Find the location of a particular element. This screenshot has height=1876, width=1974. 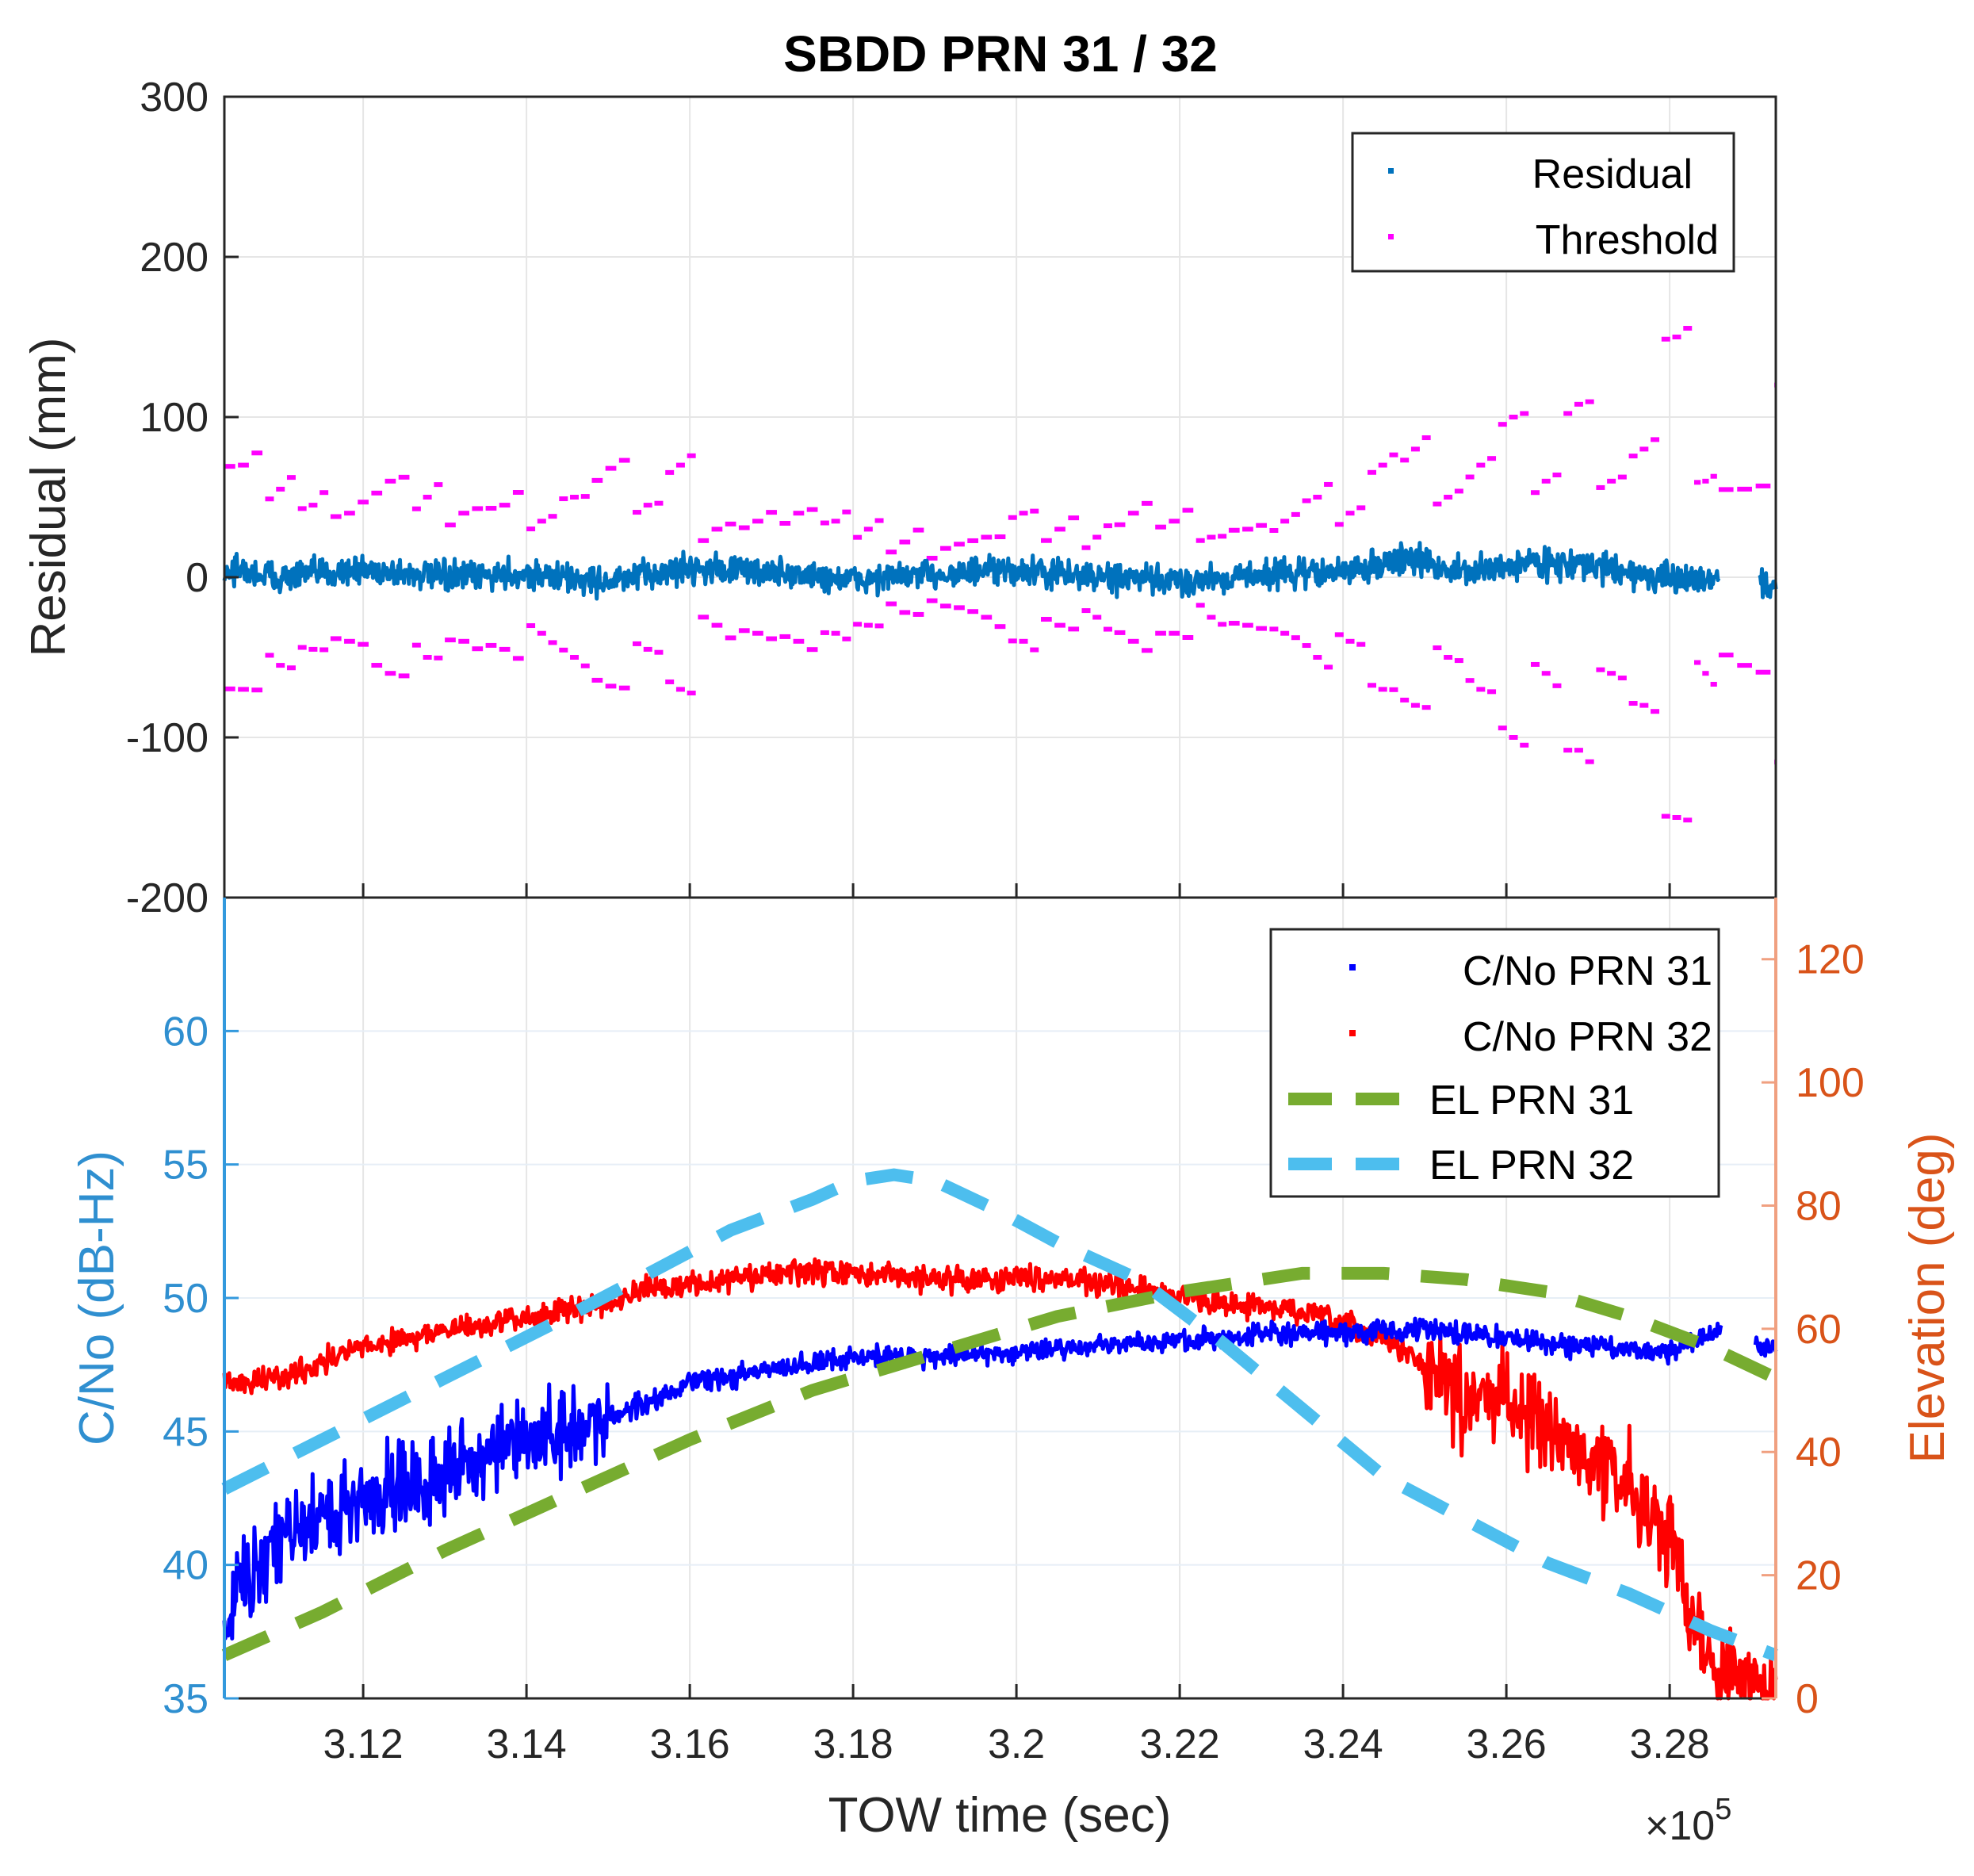

x-axis-label: TOW time (sec) is located at coordinates (1000, 1815).